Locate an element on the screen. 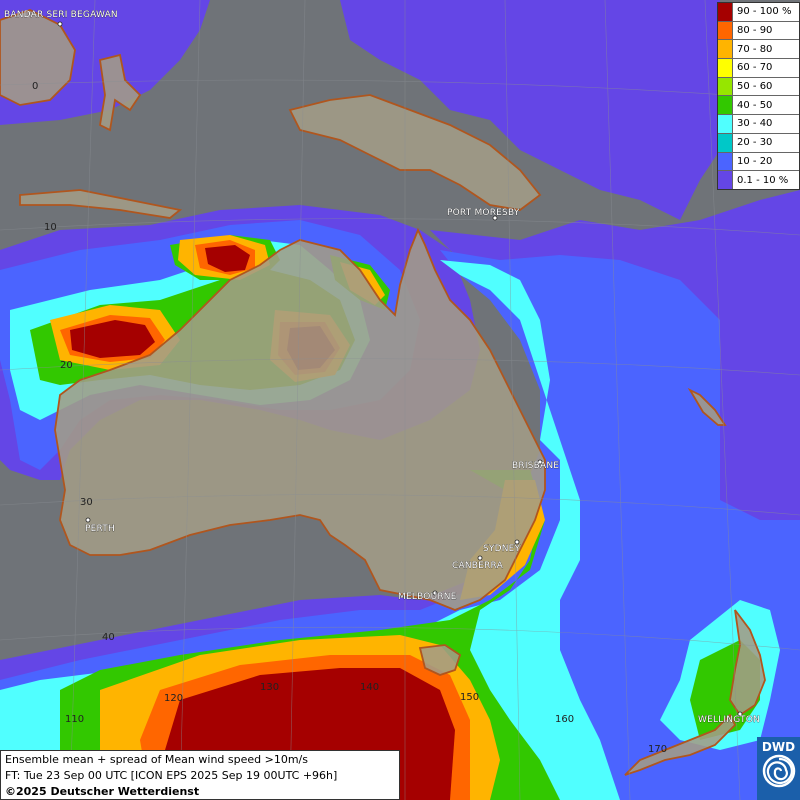 The width and height of the screenshot is (800, 800). legend-label: 70 - 80 is located at coordinates (755, 49).